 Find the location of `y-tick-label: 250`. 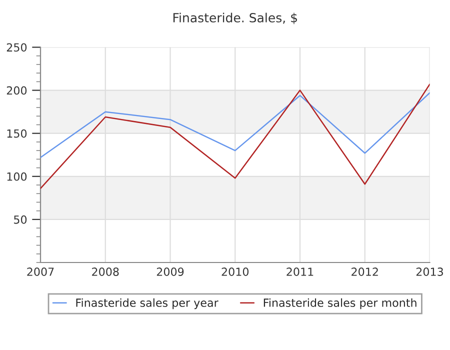

y-tick-label: 250 is located at coordinates (16, 47).